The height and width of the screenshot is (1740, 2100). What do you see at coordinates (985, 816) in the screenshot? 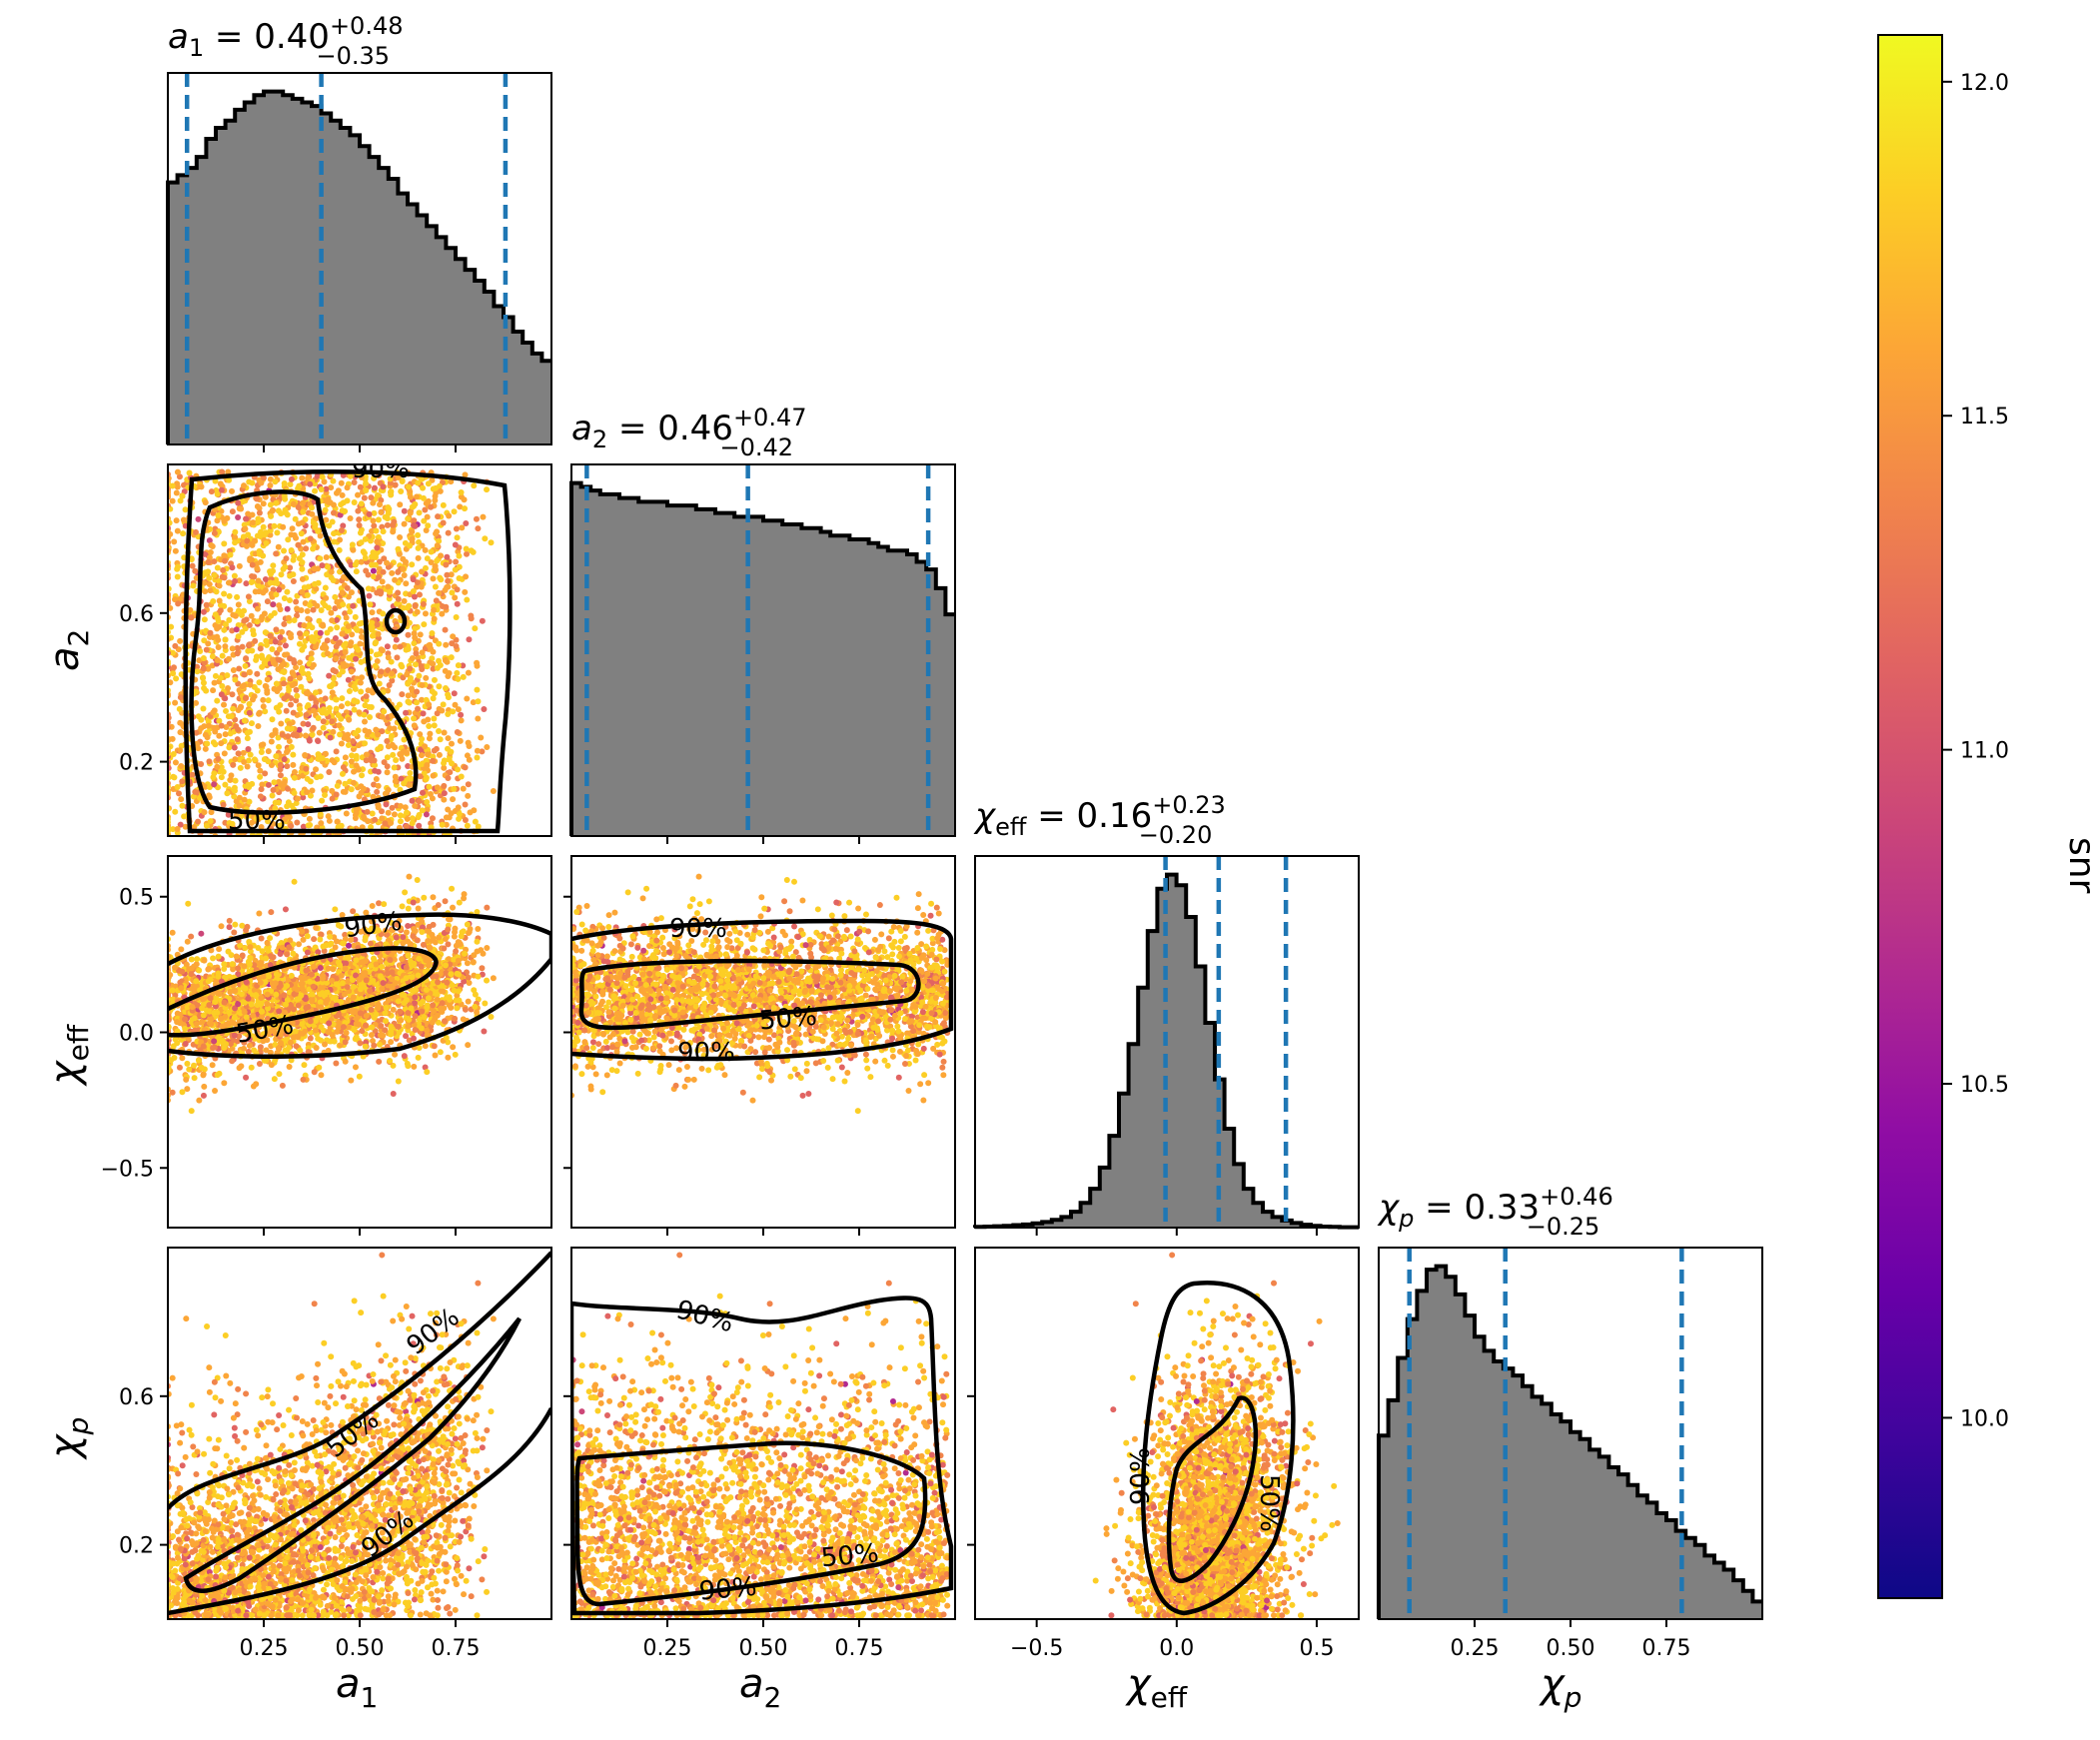
I see `title-symbol: χ` at bounding box center [985, 816].